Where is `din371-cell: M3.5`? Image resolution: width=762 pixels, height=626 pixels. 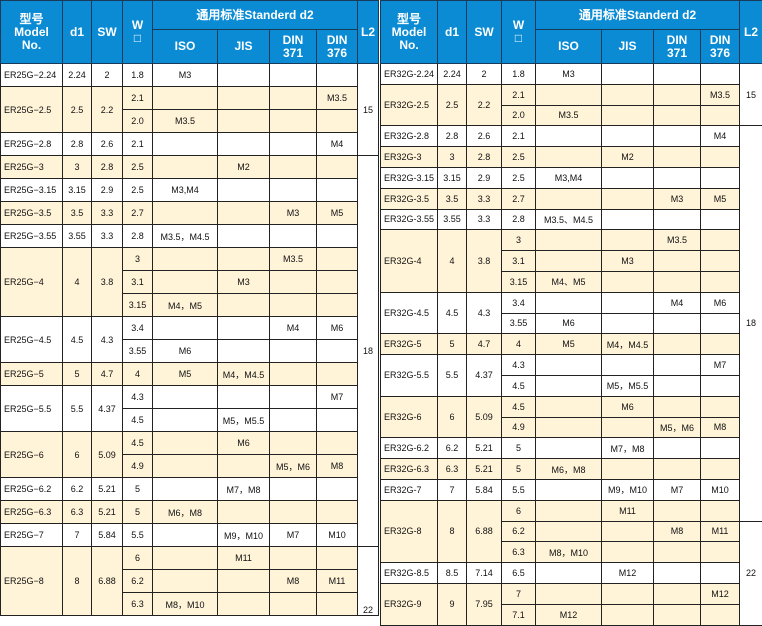 din371-cell: M3.5 is located at coordinates (293, 259).